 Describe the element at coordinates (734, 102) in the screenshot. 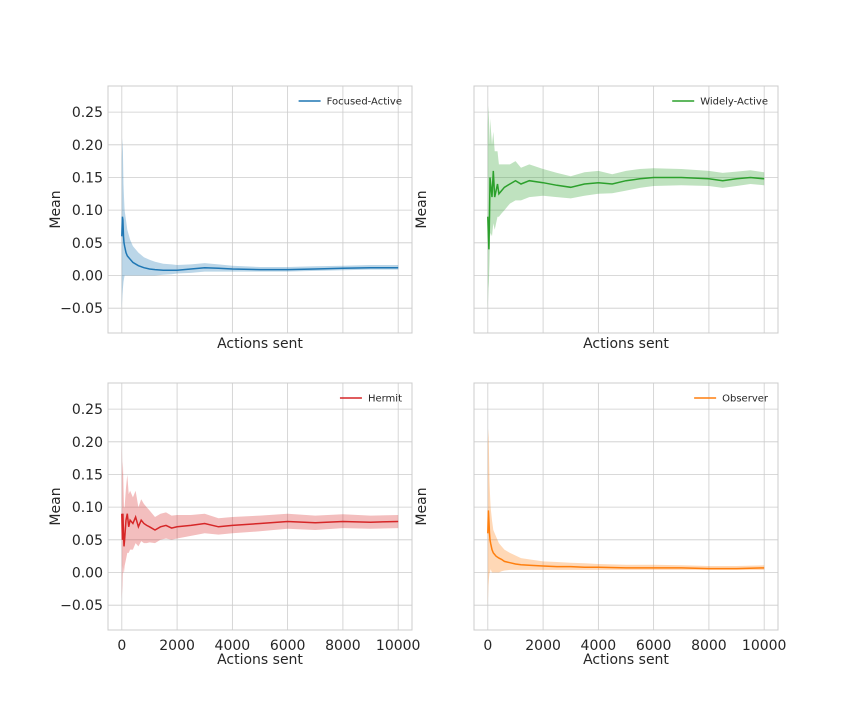

I see `legend-label: Widely-Active` at that location.